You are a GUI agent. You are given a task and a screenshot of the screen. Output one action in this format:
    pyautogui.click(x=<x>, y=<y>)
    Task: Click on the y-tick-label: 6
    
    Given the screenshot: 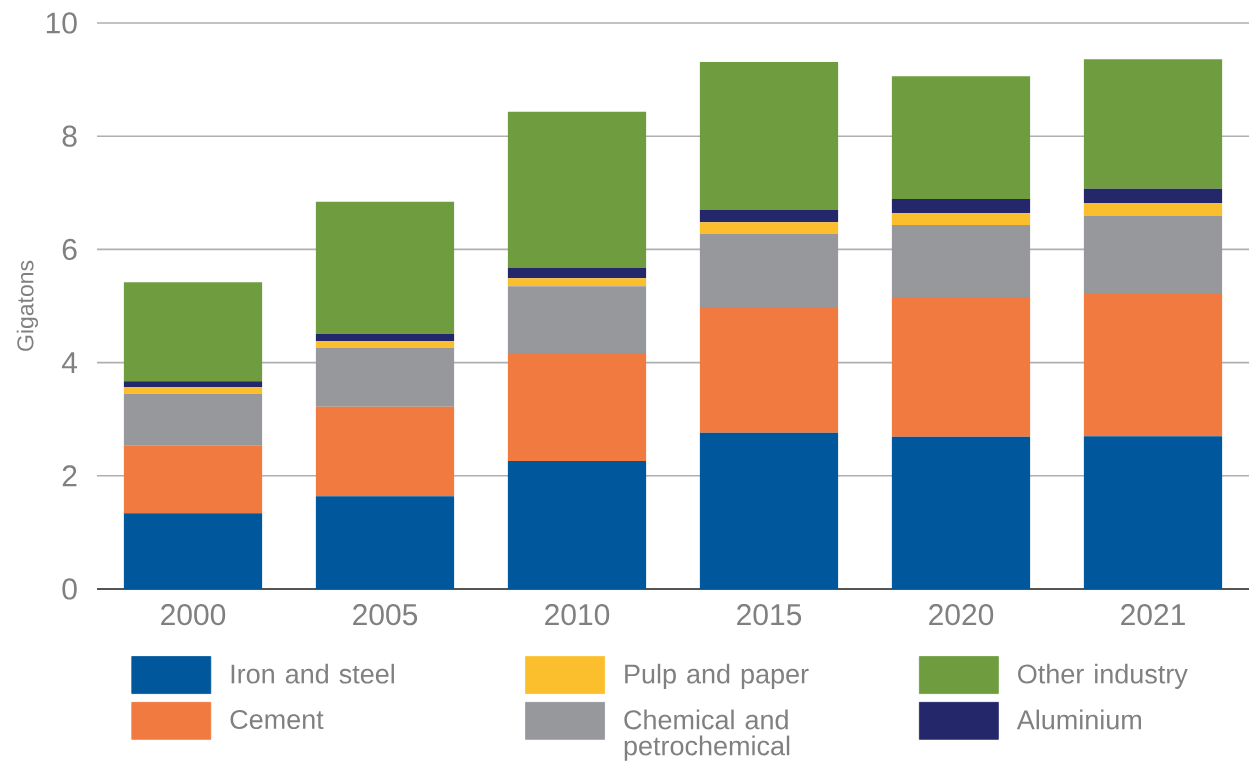 What is the action you would take?
    pyautogui.click(x=69, y=249)
    